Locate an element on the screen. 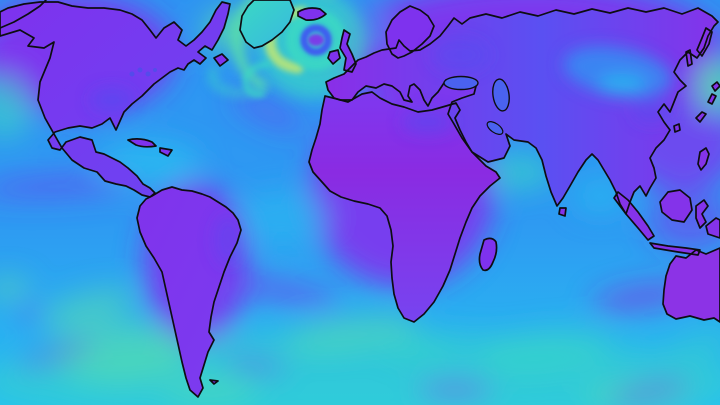 This screenshot has height=405, width=720. tint-brazil-east is located at coordinates (228, 240).